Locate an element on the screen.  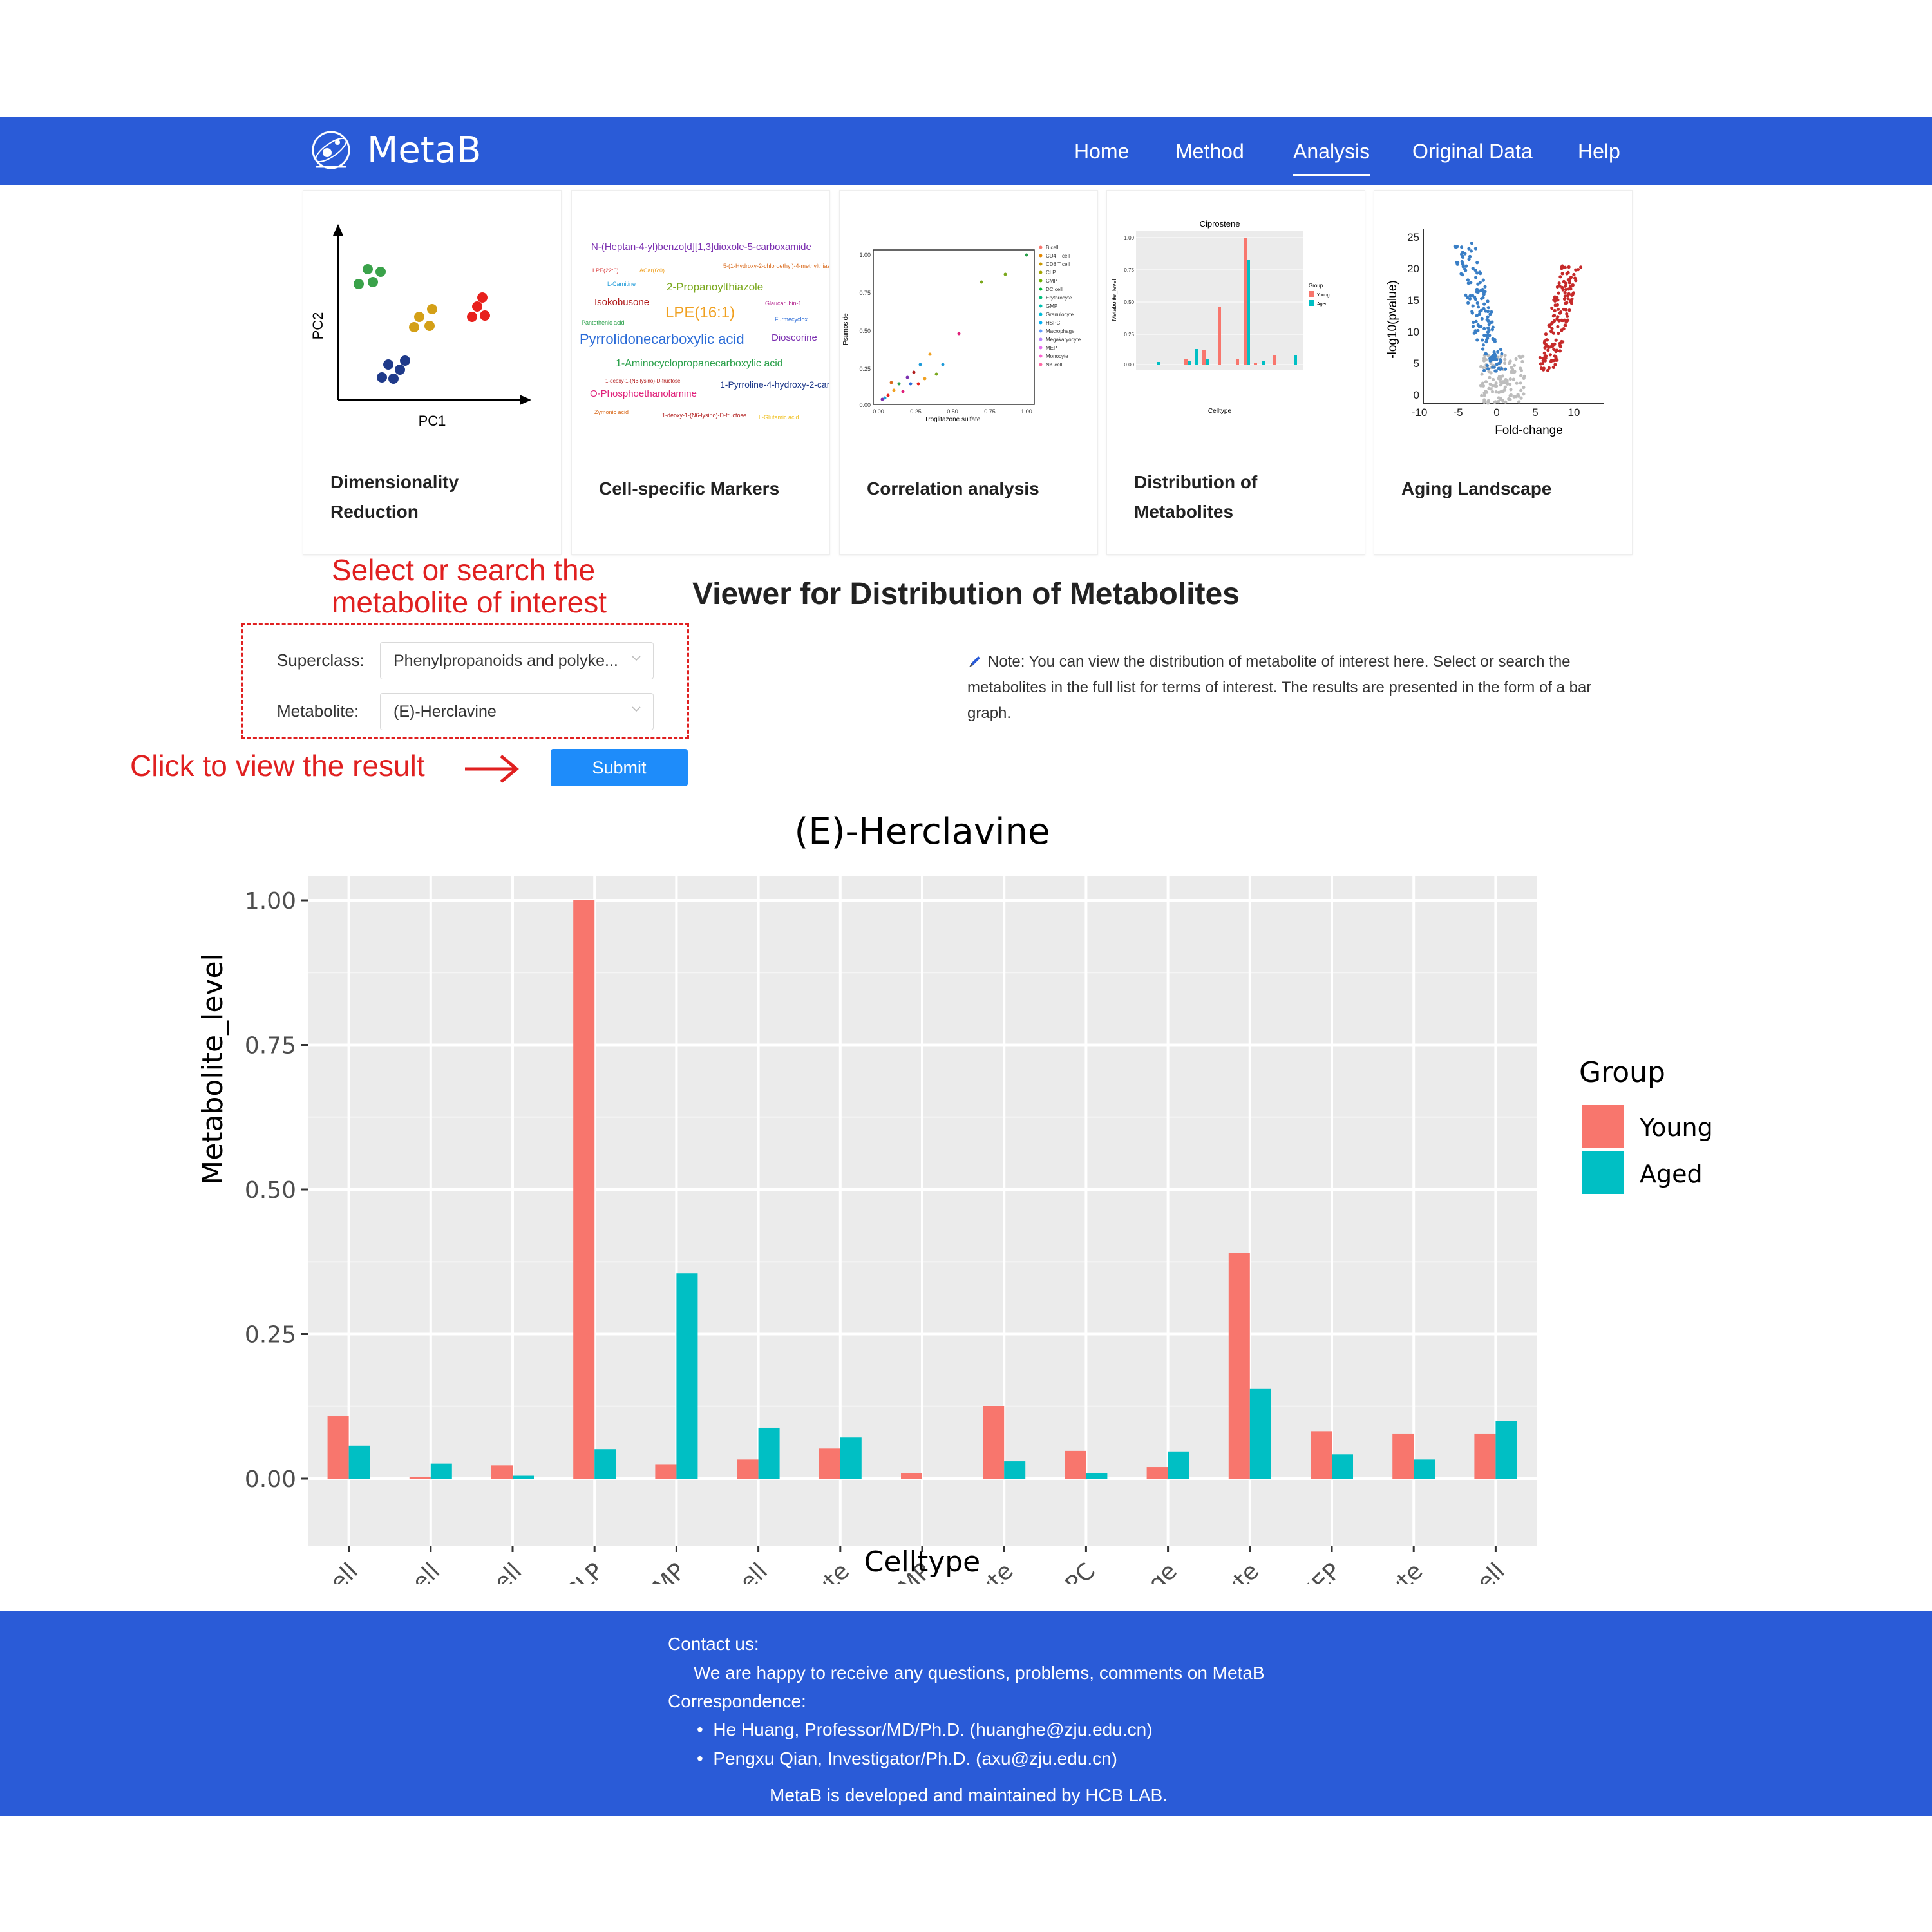
legend-title: Group is located at coordinates (1622, 1072).